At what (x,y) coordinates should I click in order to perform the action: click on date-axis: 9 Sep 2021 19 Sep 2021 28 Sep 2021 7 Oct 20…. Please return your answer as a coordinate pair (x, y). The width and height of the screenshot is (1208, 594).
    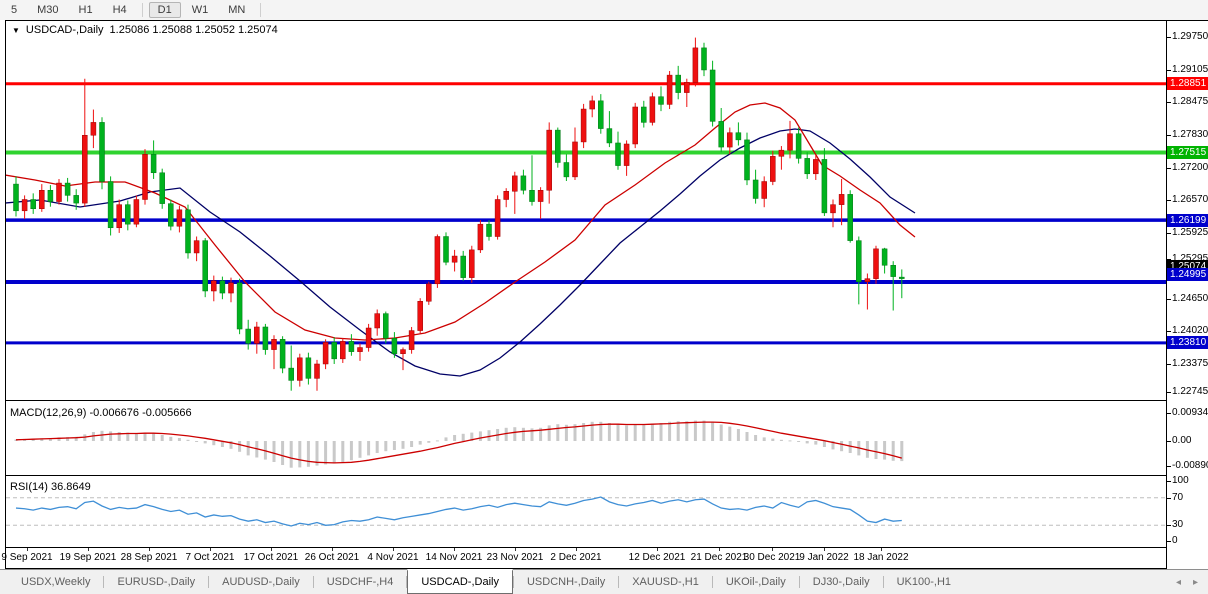
    Looking at the image, I should click on (583, 558).